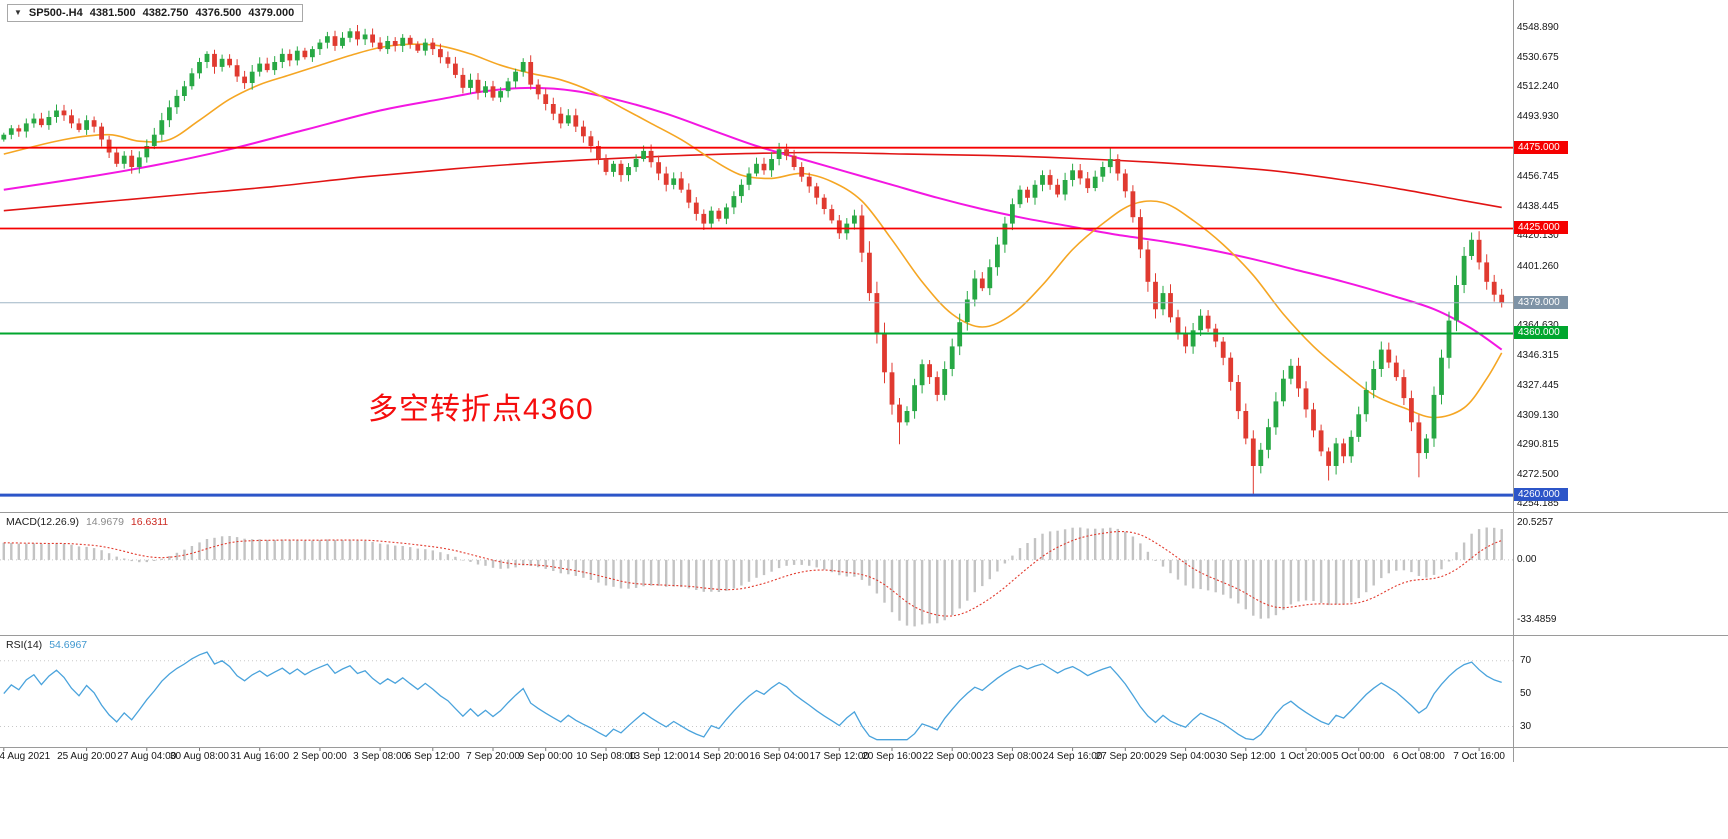 The height and width of the screenshot is (839, 1728). What do you see at coordinates (18, 12) in the screenshot?
I see `one-click-trading-toggle-icon: ▼` at bounding box center [18, 12].